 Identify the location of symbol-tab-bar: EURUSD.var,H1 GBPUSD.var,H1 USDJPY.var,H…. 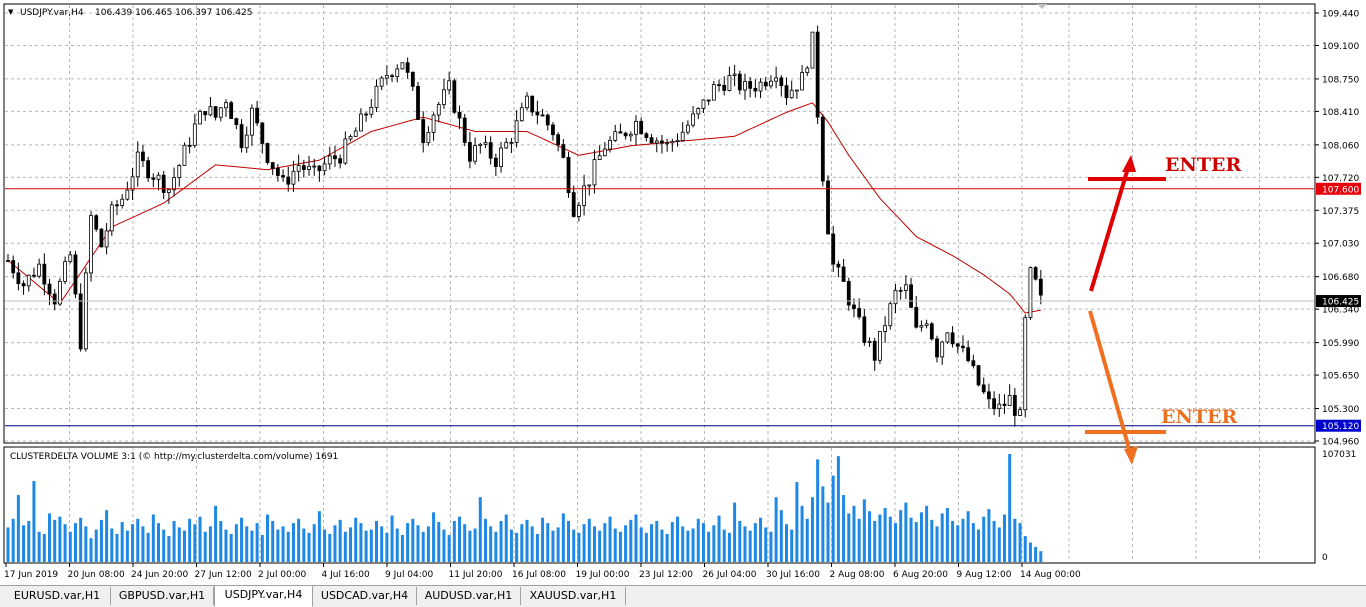
(683, 596).